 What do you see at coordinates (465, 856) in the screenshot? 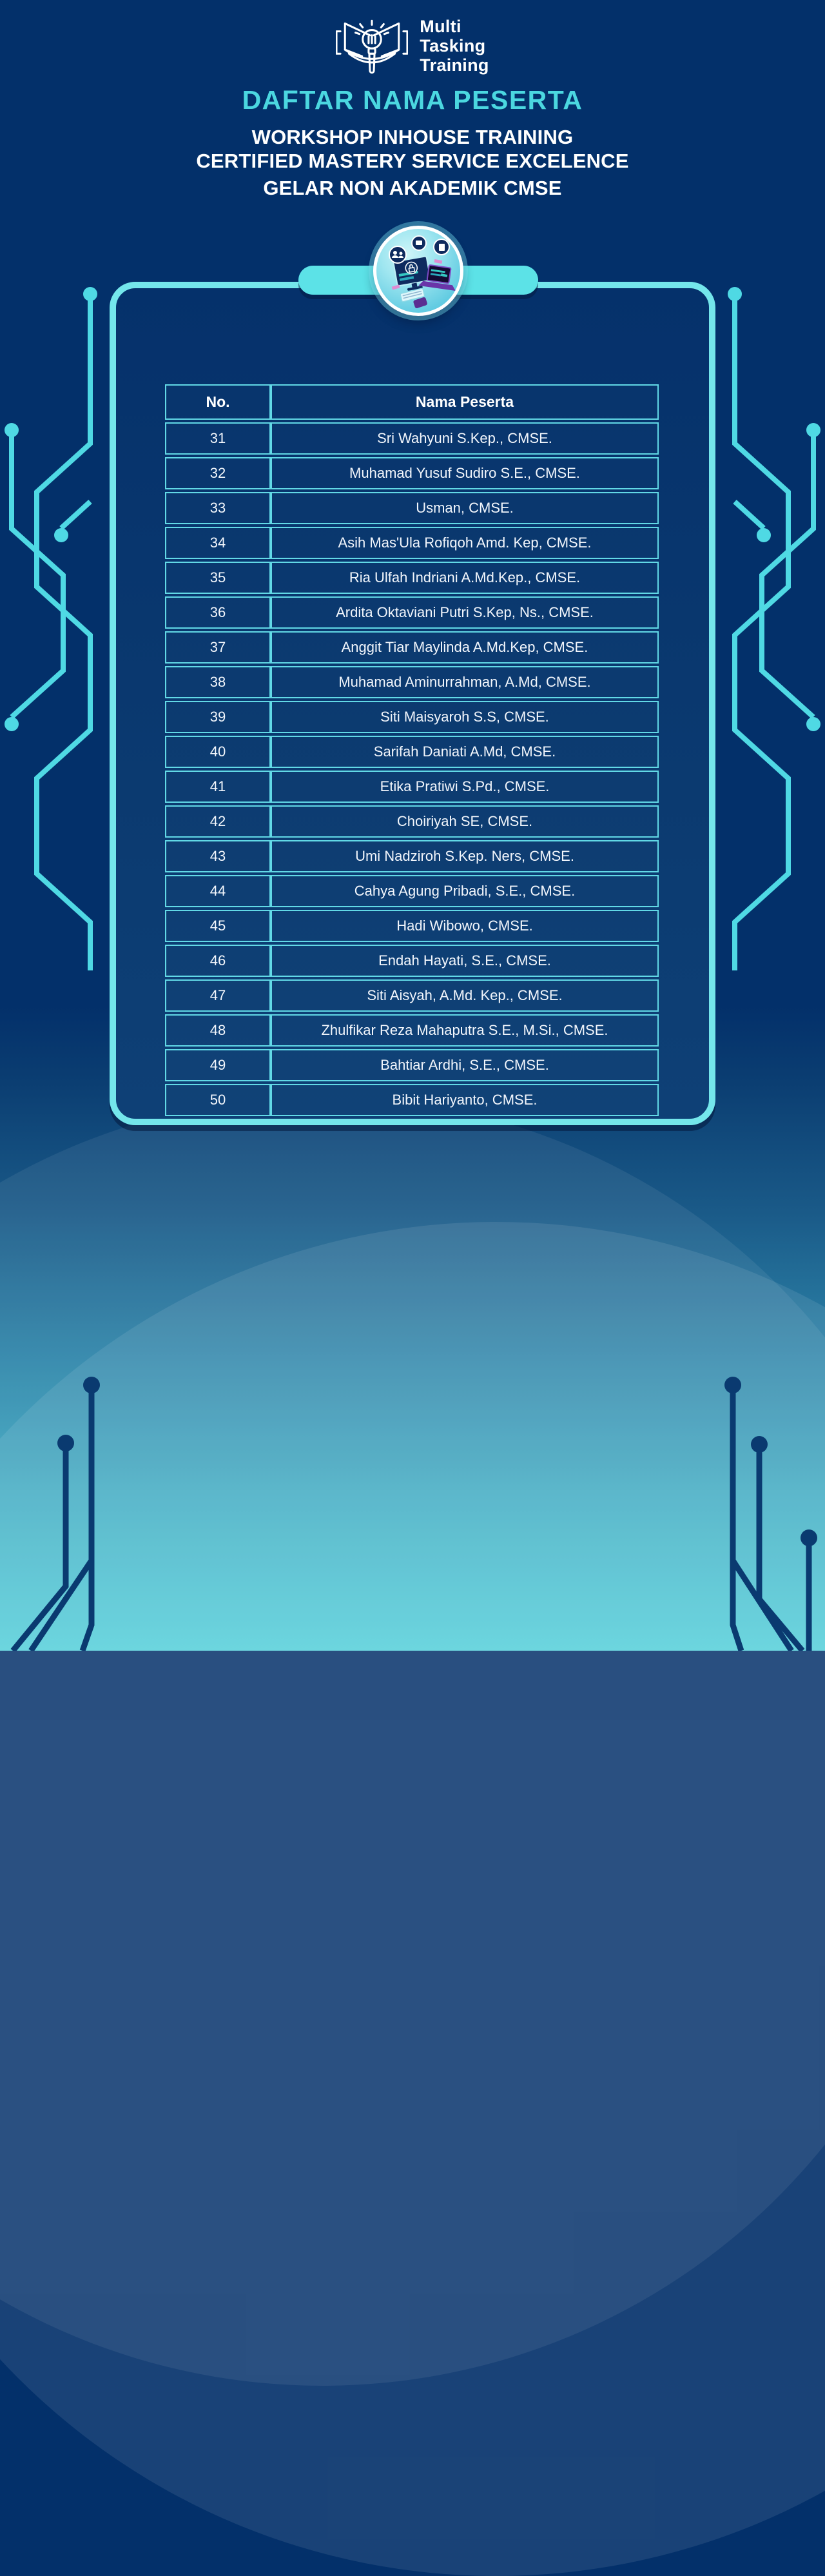
I see `row-name: Umi Nadziroh S.Kep. Ners, CMSE.` at bounding box center [465, 856].